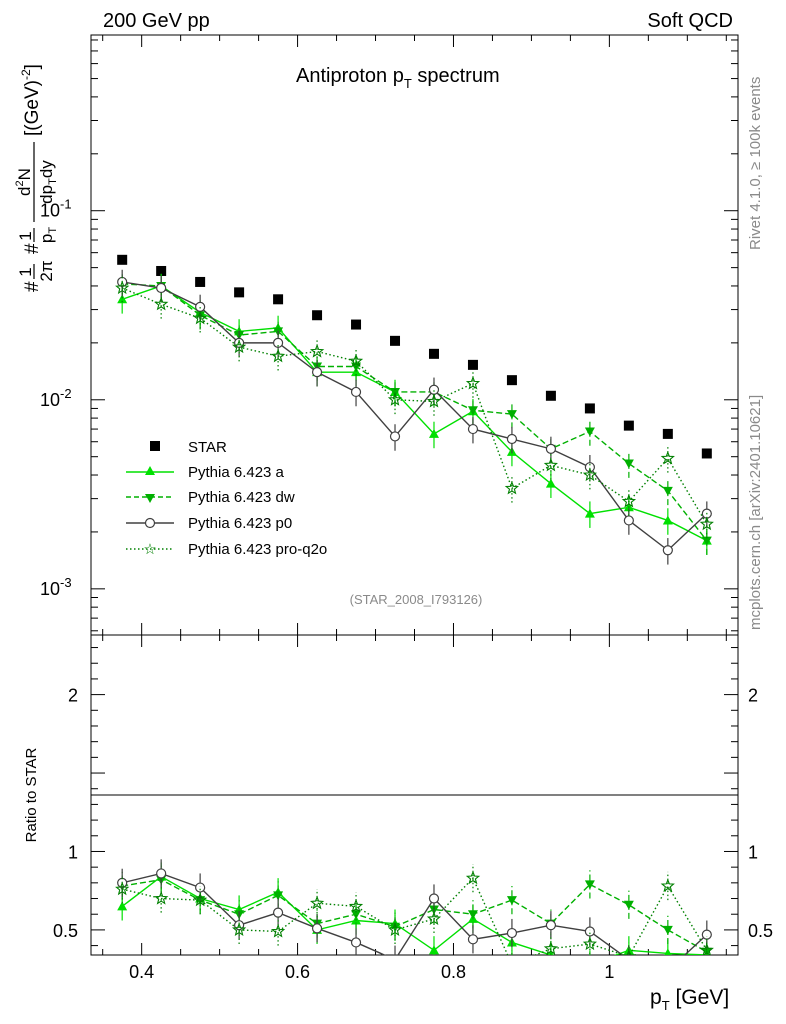 The image size is (786, 1024). What do you see at coordinates (73, 696) in the screenshot?
I see `ratio-tick-label: 2` at bounding box center [73, 696].